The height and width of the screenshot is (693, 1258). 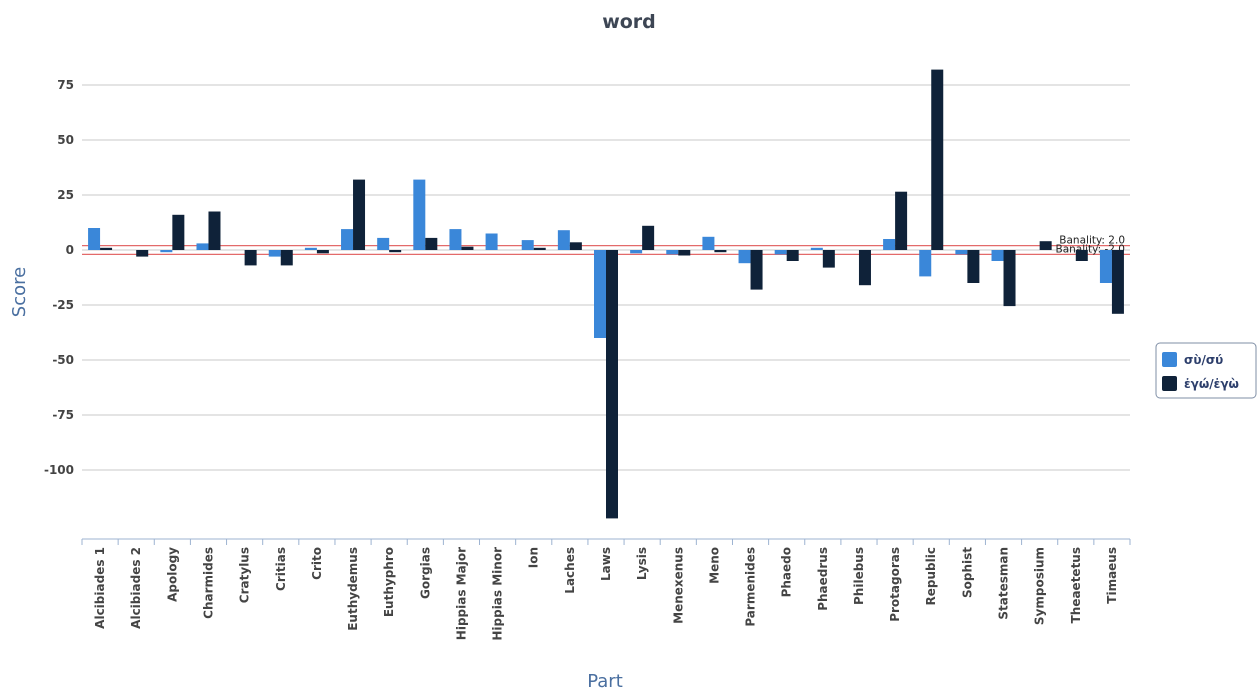 What do you see at coordinates (389, 582) in the screenshot?
I see `x-tick-label: Euthyphro` at bounding box center [389, 582].